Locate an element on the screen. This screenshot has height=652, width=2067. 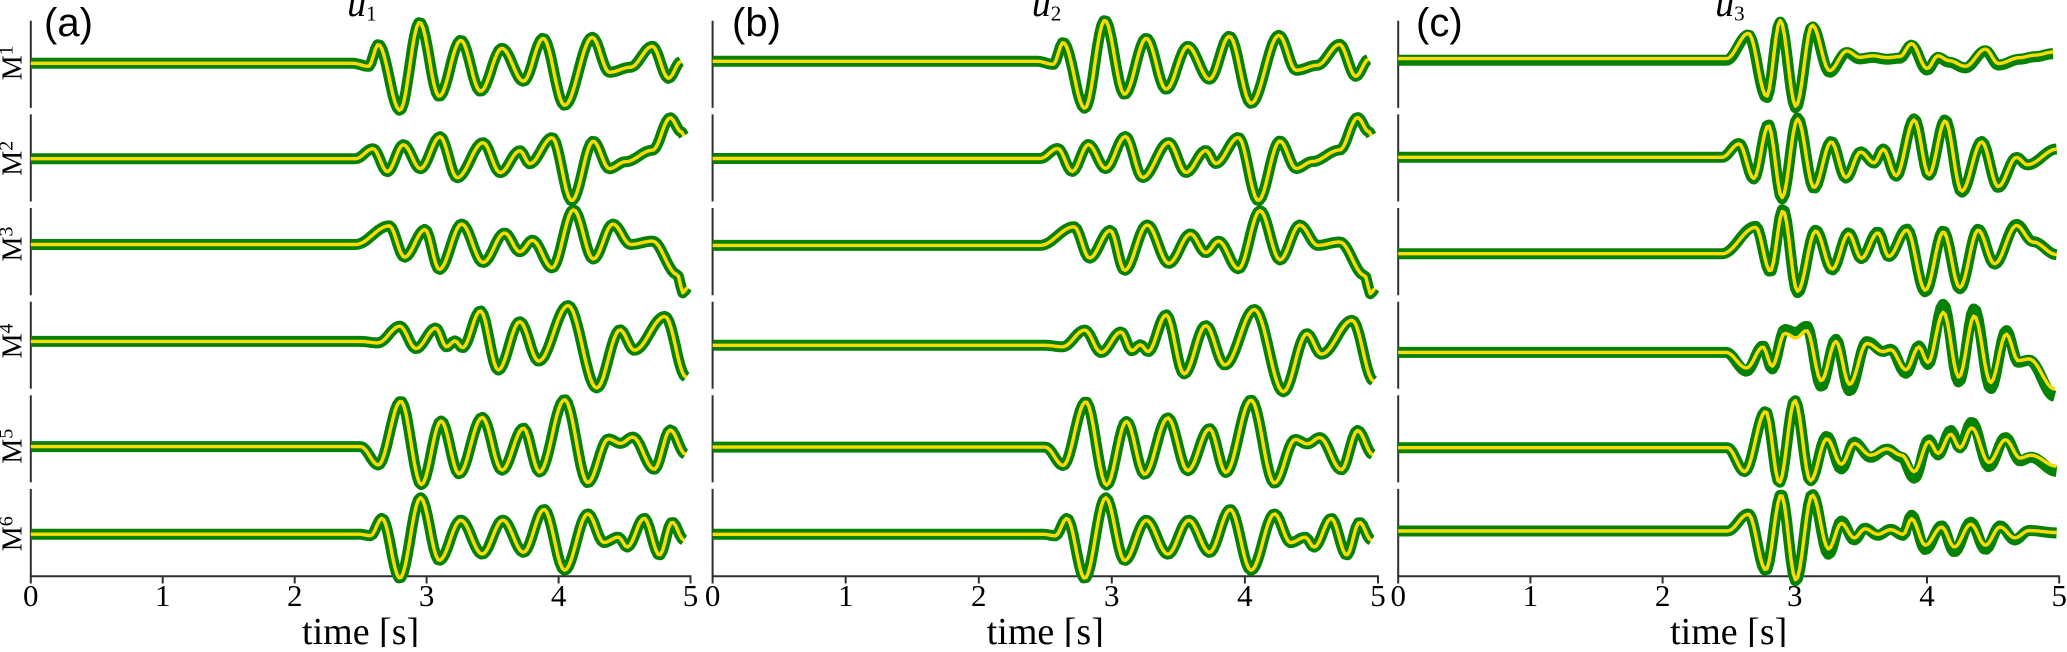
svg-text: u3 is located at coordinates (1730, 13).